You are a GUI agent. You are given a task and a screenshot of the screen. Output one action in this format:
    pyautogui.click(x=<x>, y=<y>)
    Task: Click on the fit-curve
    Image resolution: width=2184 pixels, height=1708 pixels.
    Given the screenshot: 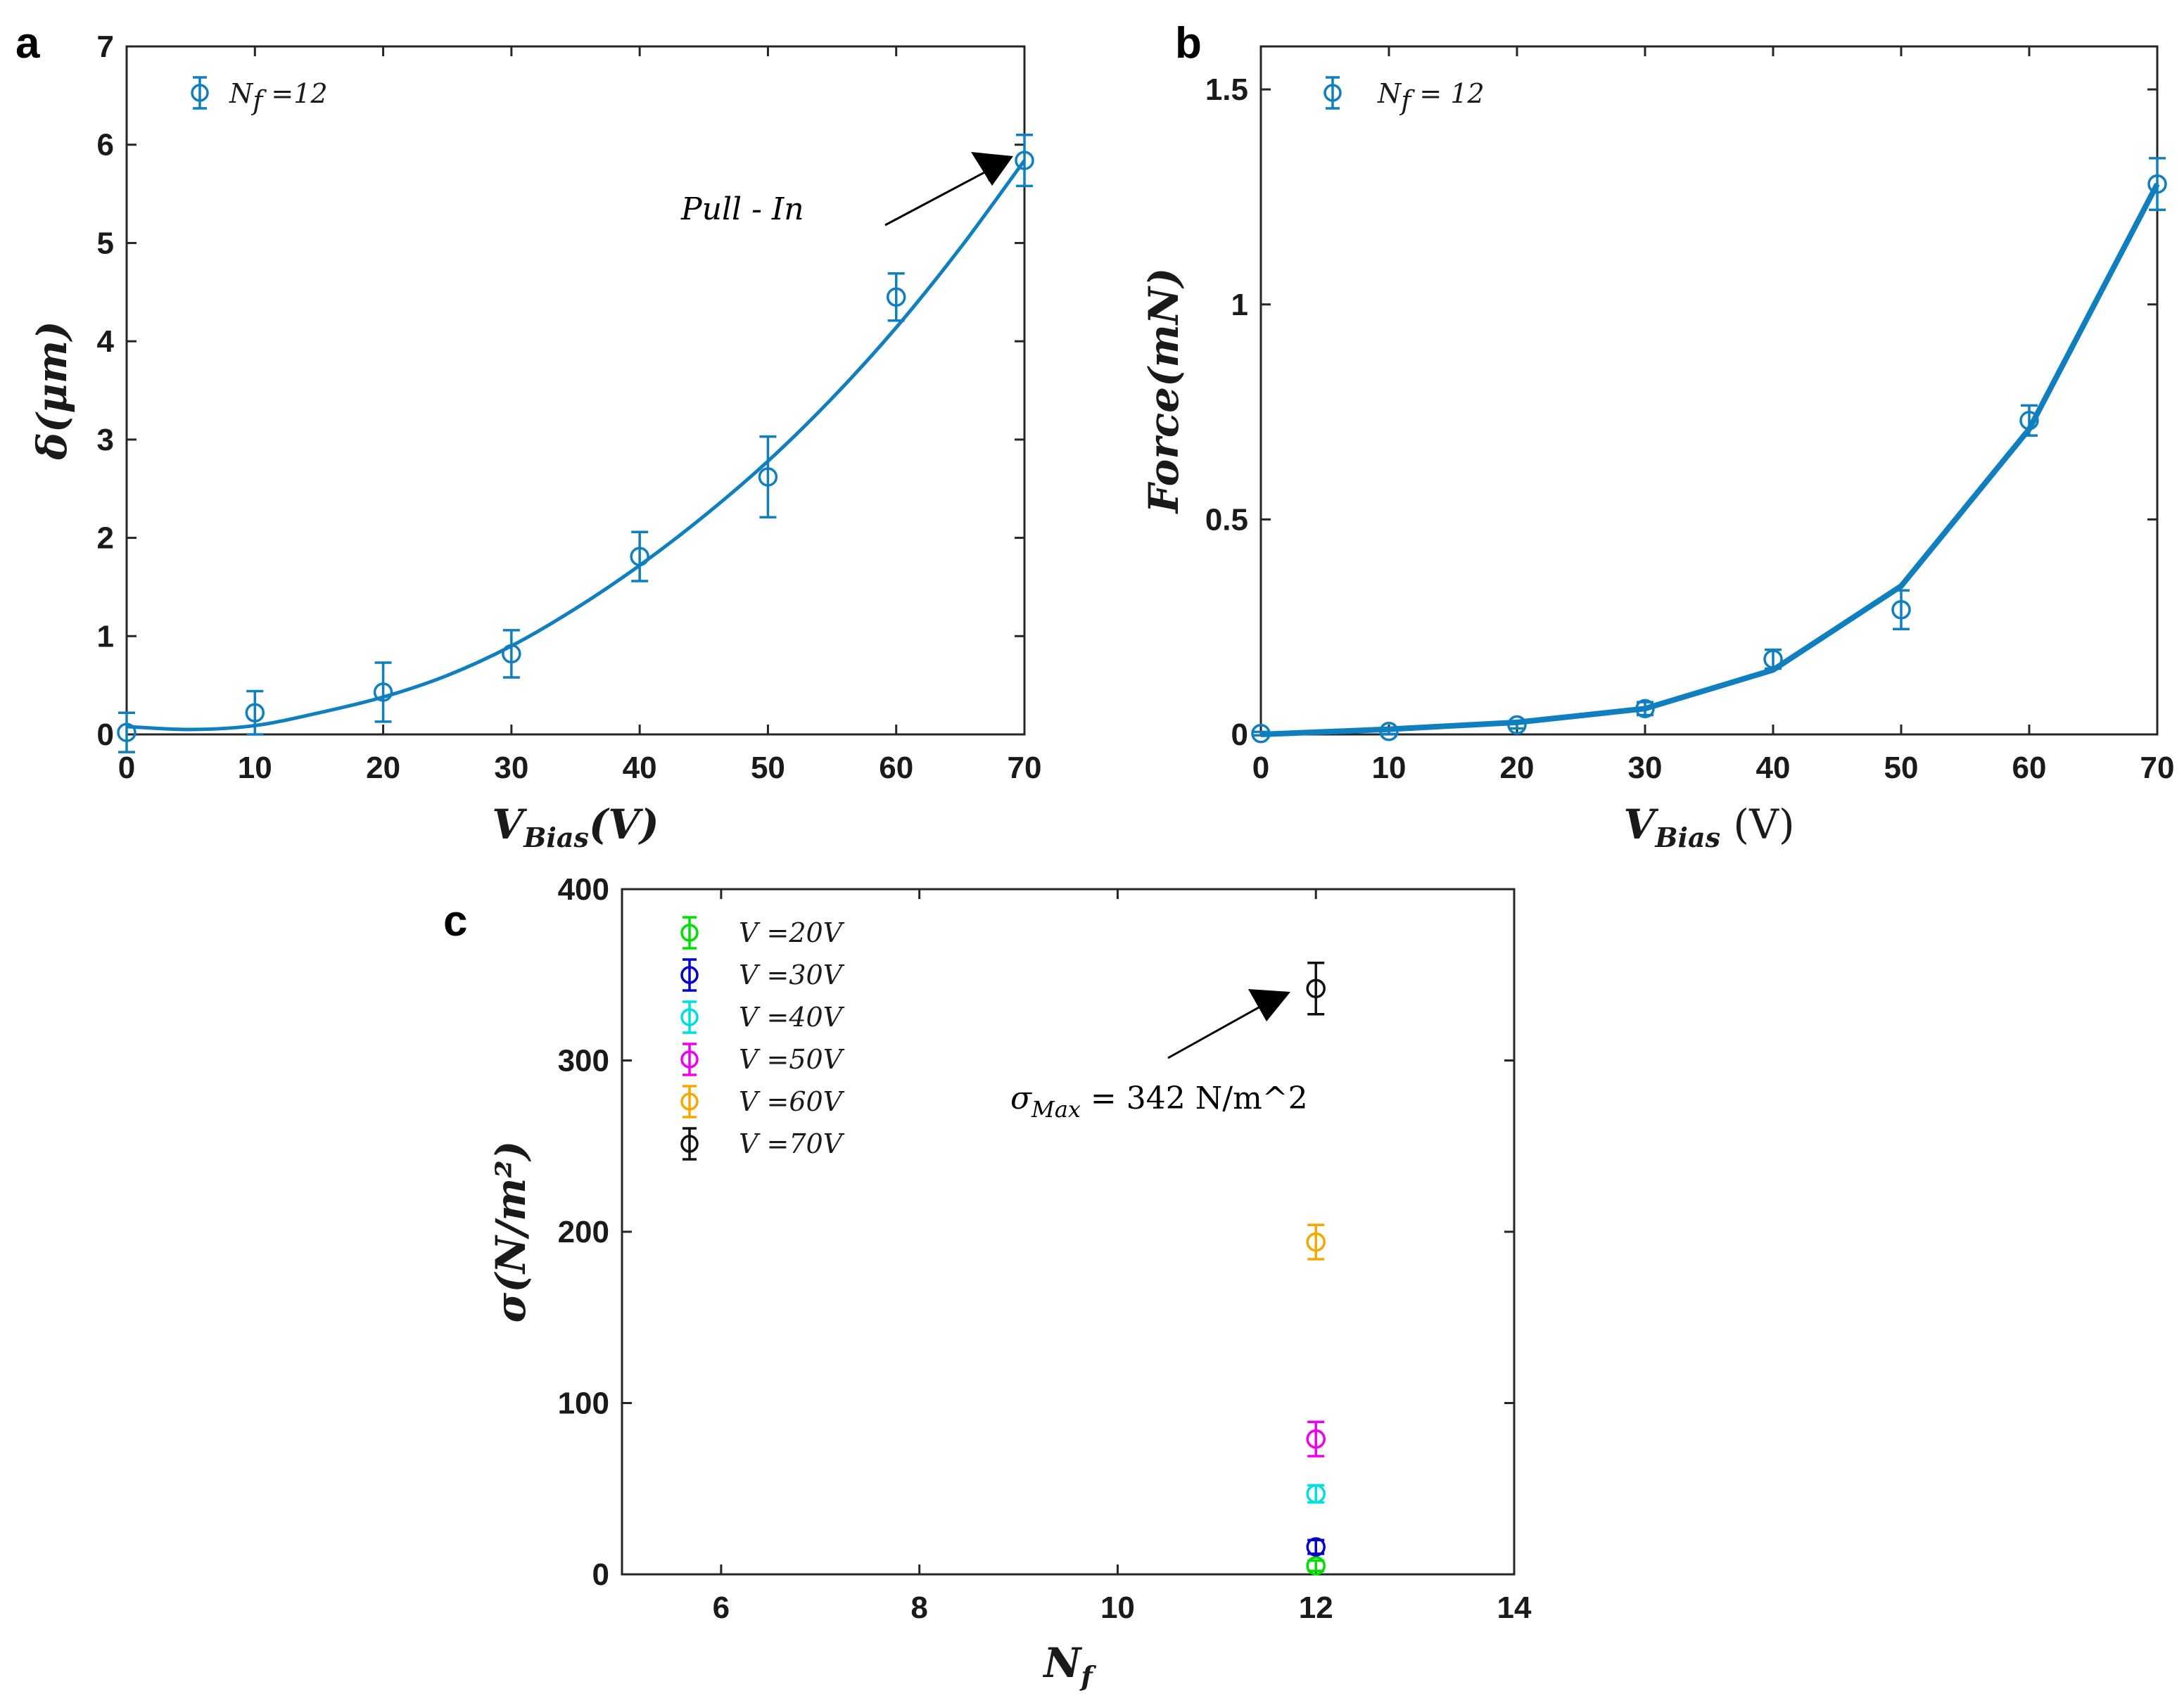 What is the action you would take?
    pyautogui.click(x=577, y=445)
    